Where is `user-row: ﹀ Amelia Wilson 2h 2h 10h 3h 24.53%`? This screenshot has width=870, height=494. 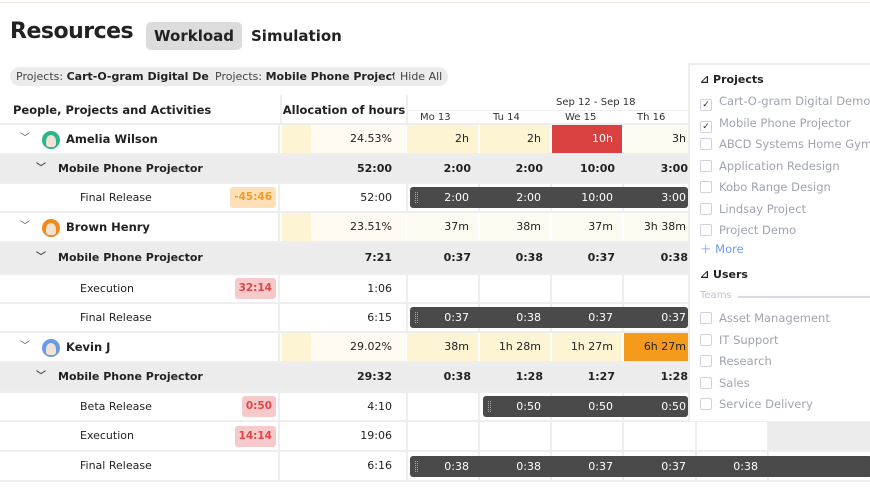 user-row: ﹀ Amelia Wilson 2h 2h 10h 3h 24.53% is located at coordinates (435, 140).